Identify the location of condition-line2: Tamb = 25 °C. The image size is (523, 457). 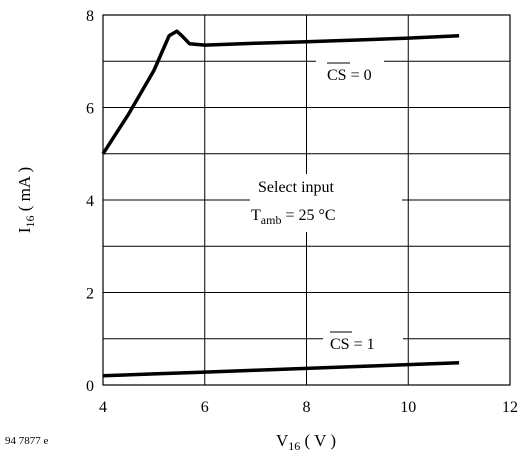
(293, 217).